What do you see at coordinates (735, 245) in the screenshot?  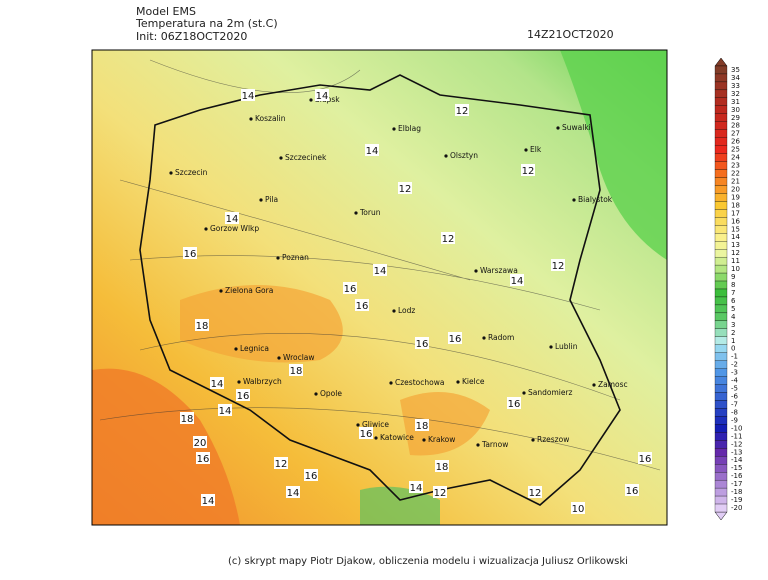 I see `colorbar-label: 13` at bounding box center [735, 245].